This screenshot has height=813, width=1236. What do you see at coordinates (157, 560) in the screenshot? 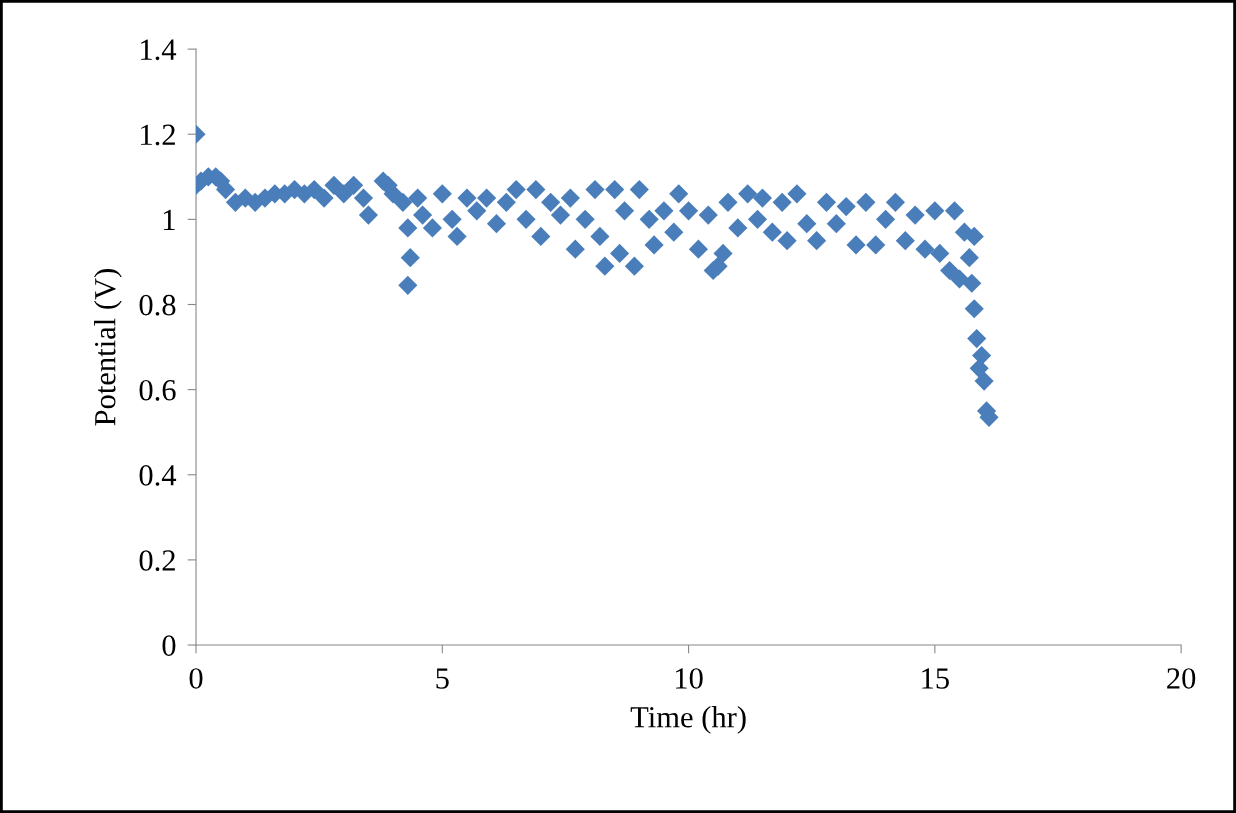
I see `y-tick-label: 0.2` at bounding box center [157, 560].